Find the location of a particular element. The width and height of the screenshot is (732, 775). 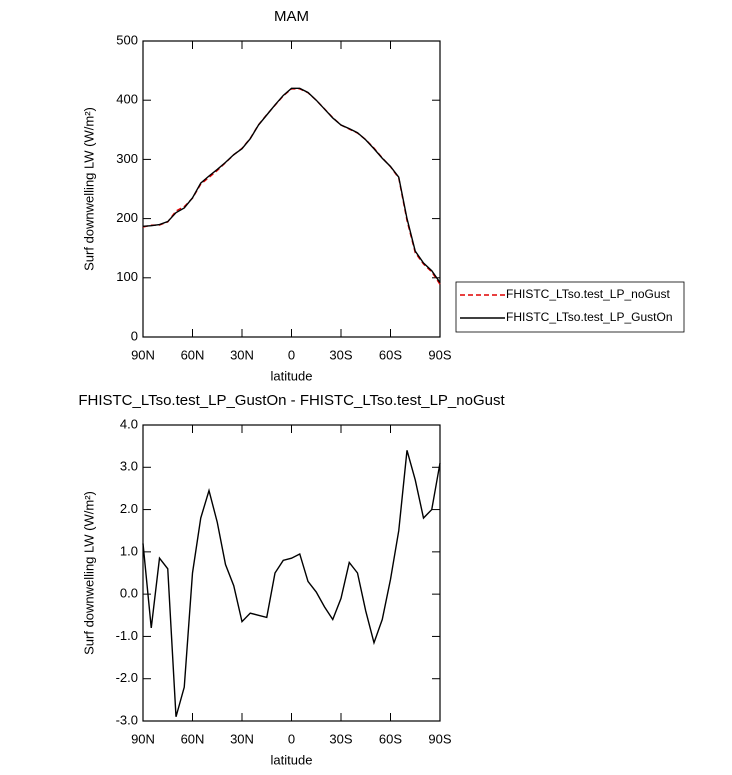

y-tick-label: -3.0 is located at coordinates (127, 719).